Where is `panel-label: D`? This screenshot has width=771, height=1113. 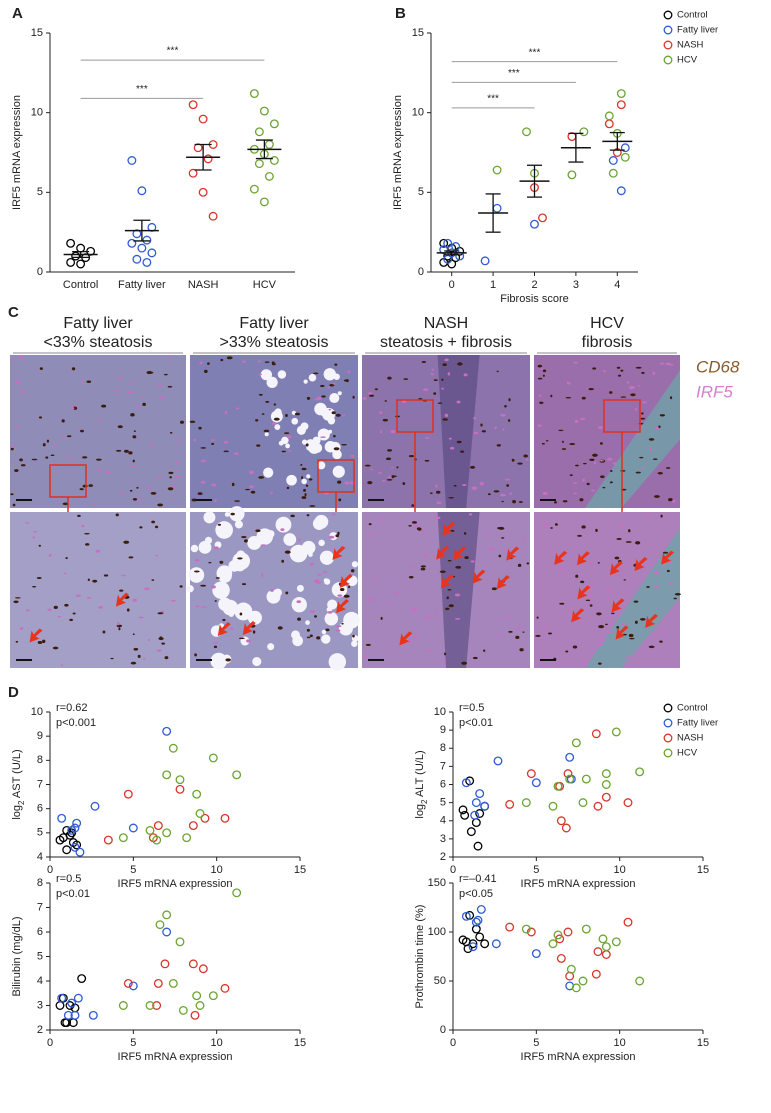 panel-label: D is located at coordinates (13, 692).